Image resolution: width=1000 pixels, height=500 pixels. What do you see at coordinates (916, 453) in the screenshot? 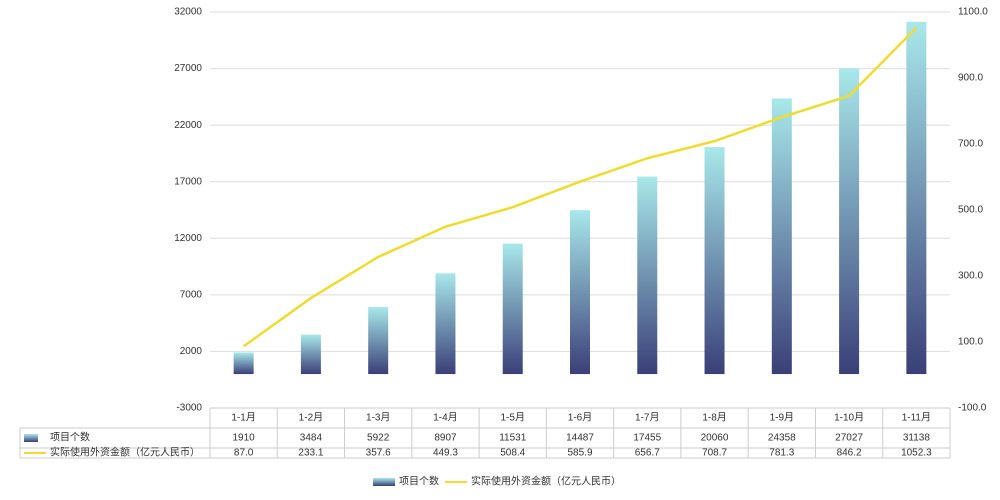
I see `data-label: 1052.3` at bounding box center [916, 453].